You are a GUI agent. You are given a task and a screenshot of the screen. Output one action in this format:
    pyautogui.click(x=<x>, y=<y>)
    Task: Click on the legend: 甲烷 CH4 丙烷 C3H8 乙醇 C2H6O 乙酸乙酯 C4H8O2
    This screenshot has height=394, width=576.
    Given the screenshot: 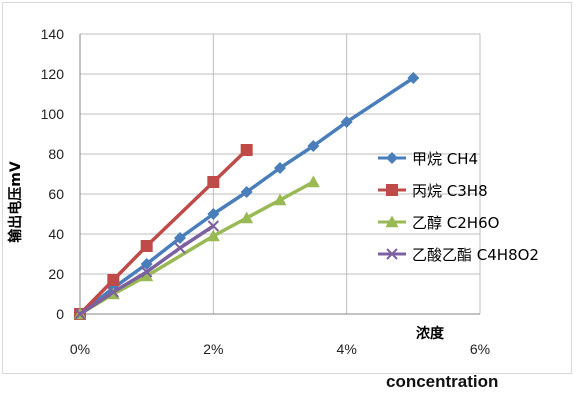 What is the action you would take?
    pyautogui.click(x=458, y=207)
    